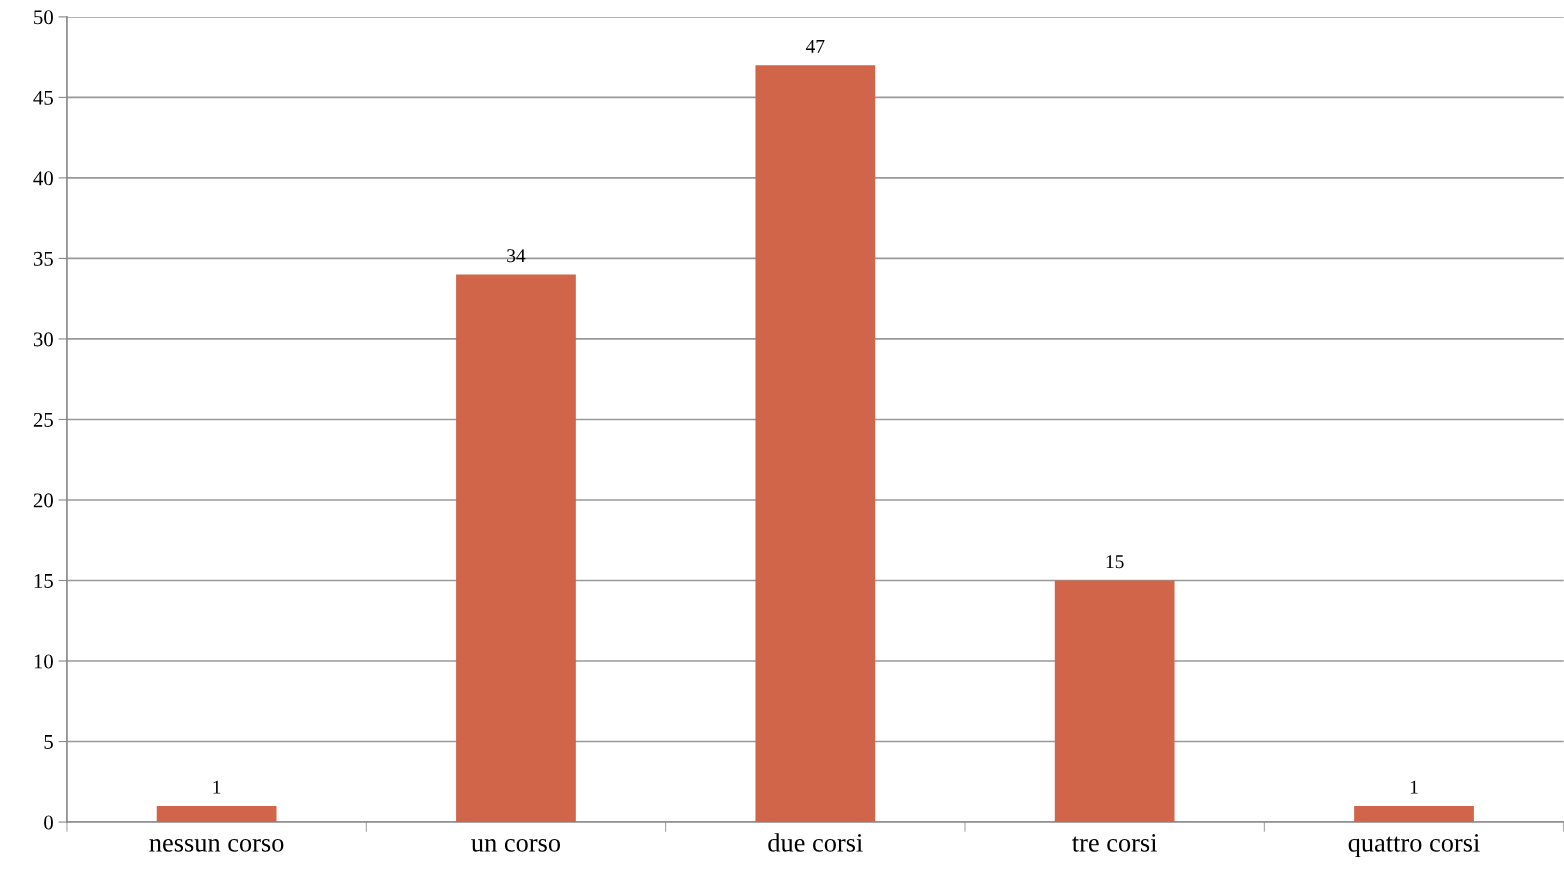 The image size is (1564, 879). Describe the element at coordinates (516, 256) in the screenshot. I see `data-label: 34` at that location.